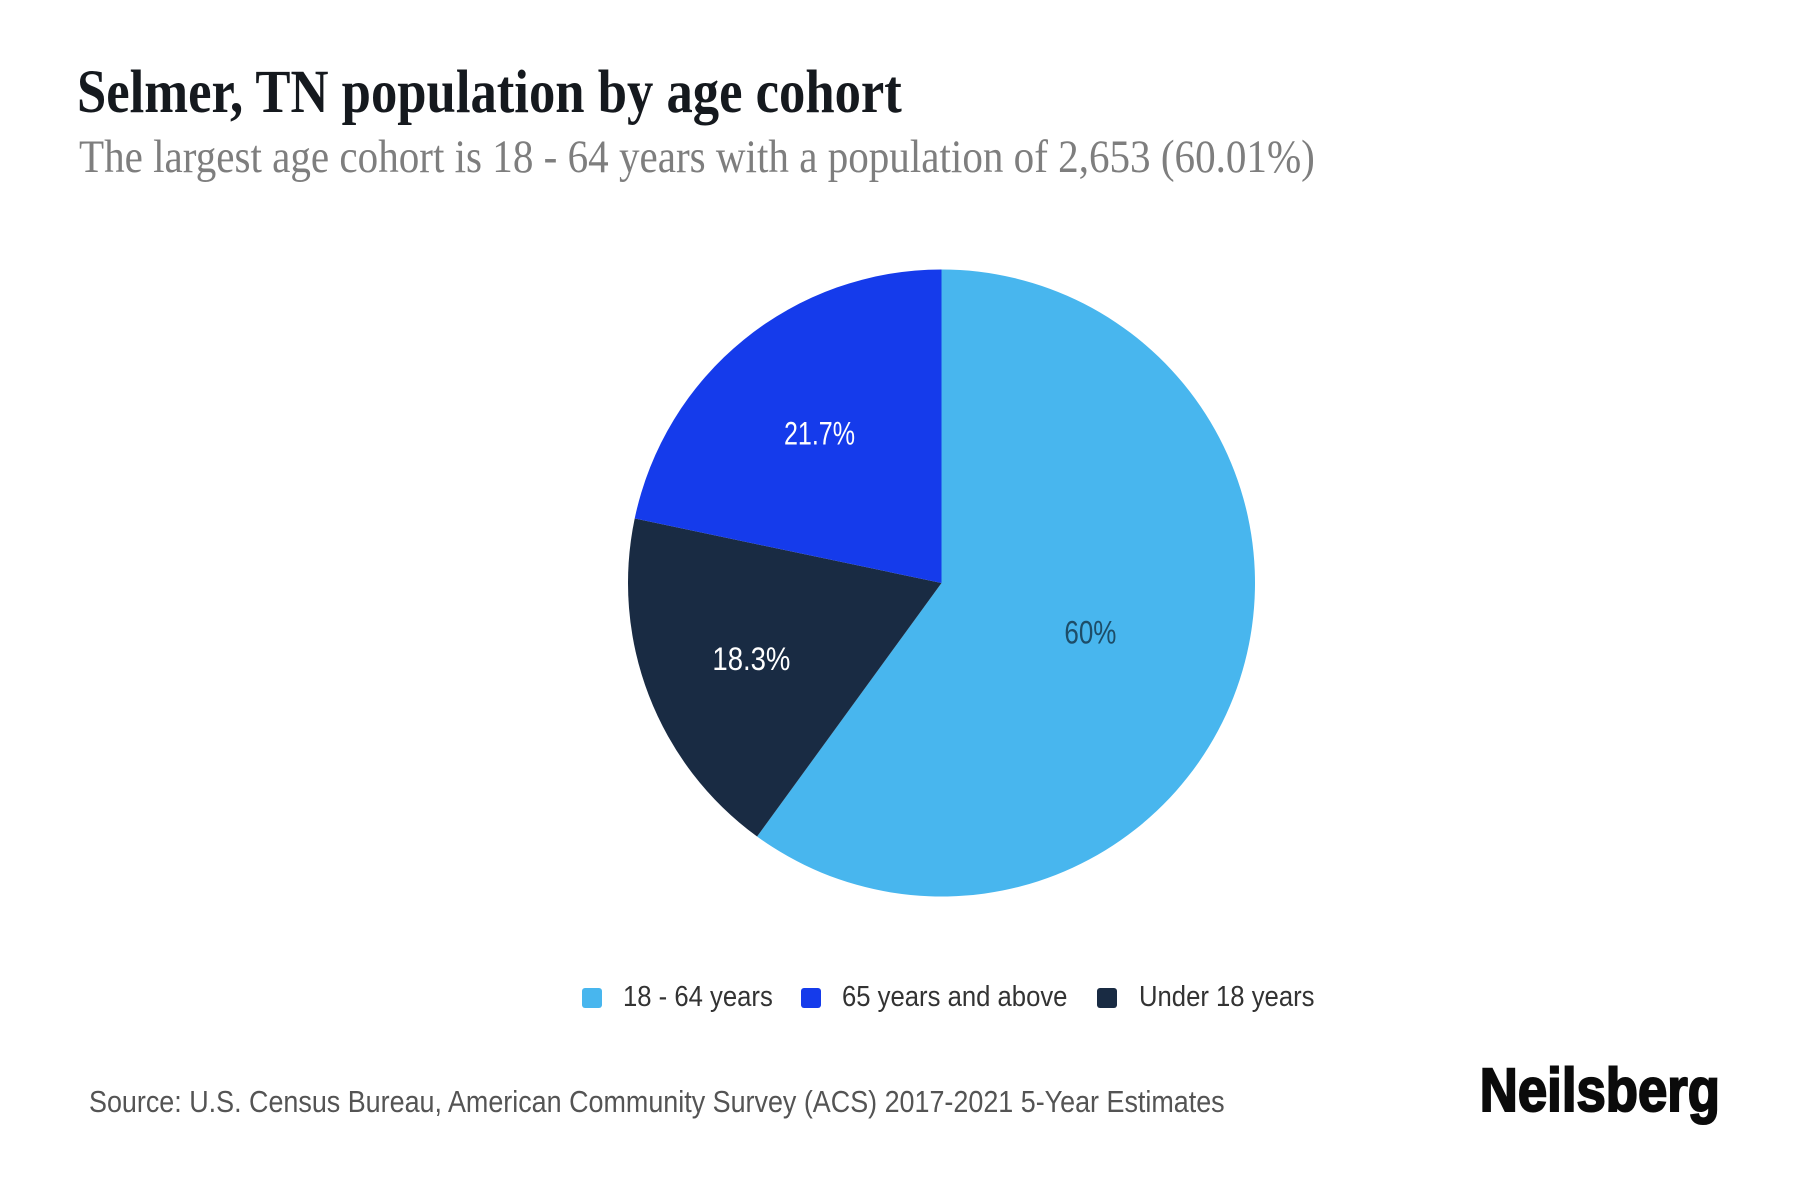 The width and height of the screenshot is (1800, 1200). What do you see at coordinates (751, 659) in the screenshot?
I see `svg-text: 18.3%` at bounding box center [751, 659].